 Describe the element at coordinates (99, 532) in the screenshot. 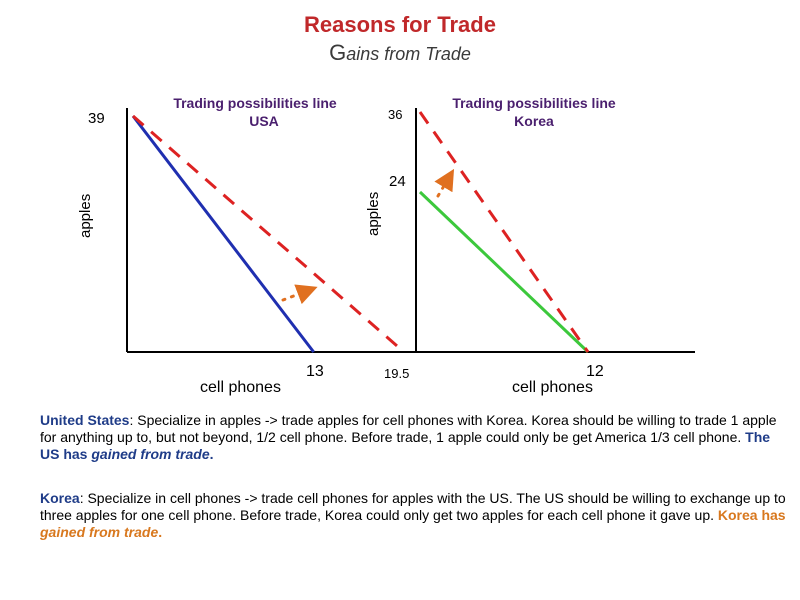

I see `korea-conclusion-b: gained from trade` at that location.